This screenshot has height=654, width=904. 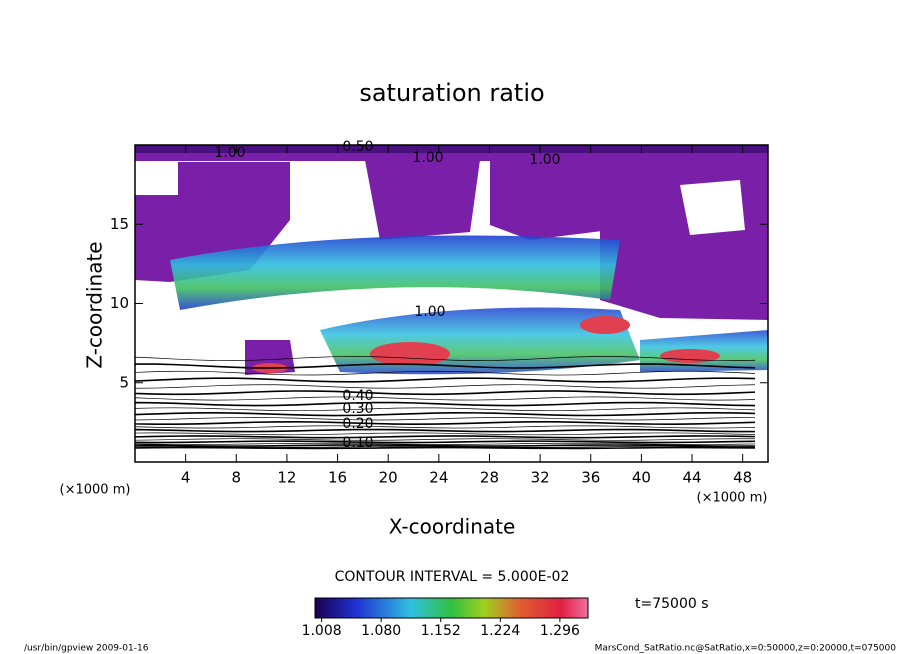 I want to click on footer-left: /usr/bin/gpview 2009-01-16, so click(x=86, y=649).